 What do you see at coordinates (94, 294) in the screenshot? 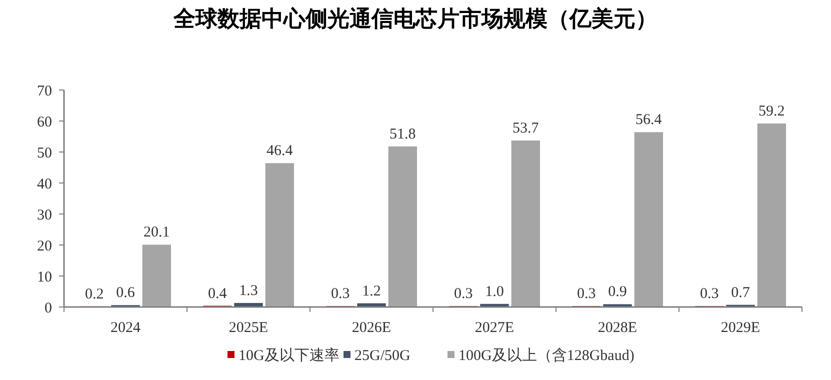
I see `data-label: 0.2` at bounding box center [94, 294].